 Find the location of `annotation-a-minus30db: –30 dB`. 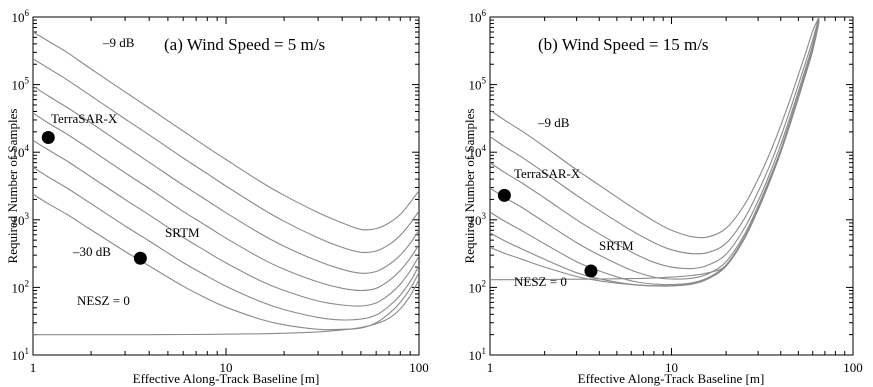

annotation-a-minus30db: –30 dB is located at coordinates (91, 251).